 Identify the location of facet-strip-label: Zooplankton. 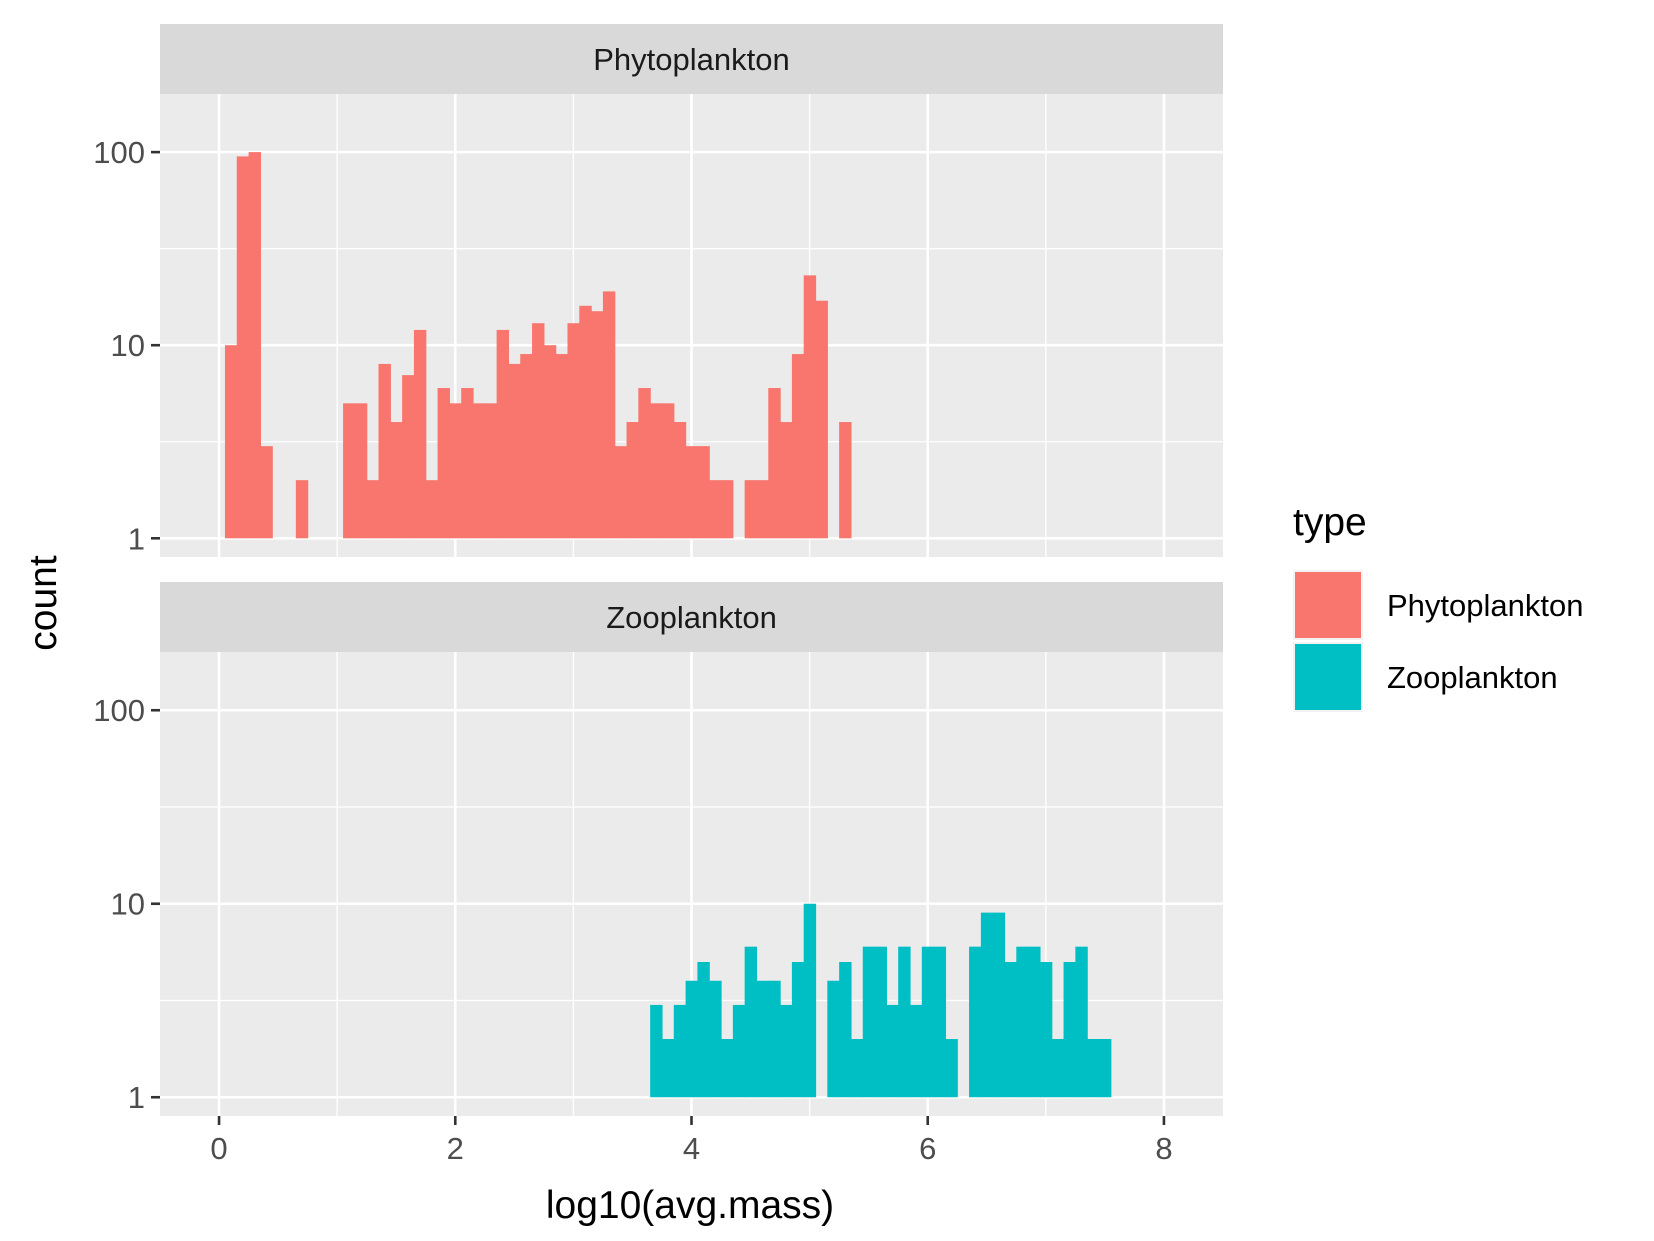
(691, 617).